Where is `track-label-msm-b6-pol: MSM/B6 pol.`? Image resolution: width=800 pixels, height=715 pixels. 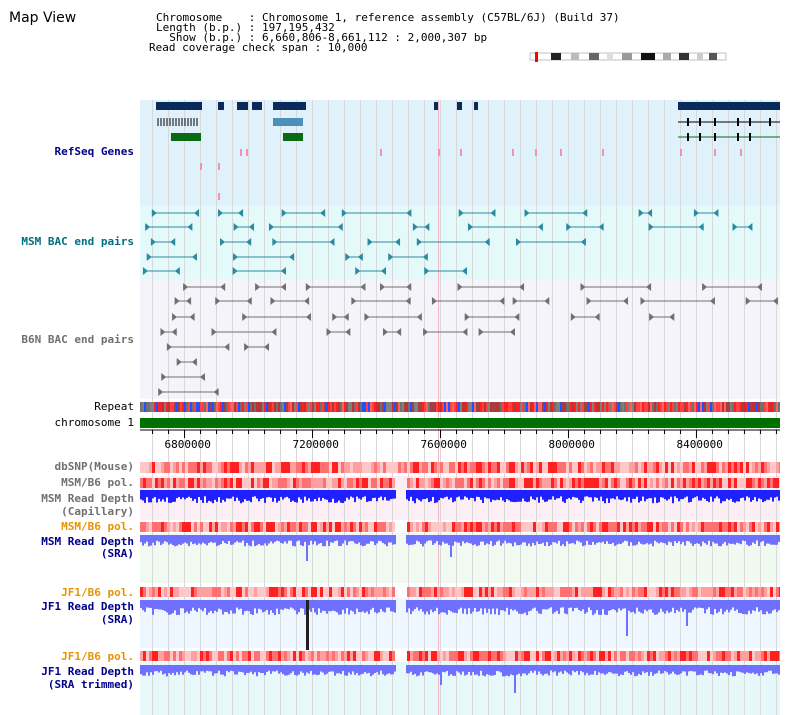 track-label-msm-b6-pol: MSM/B6 pol. is located at coordinates (97, 482).